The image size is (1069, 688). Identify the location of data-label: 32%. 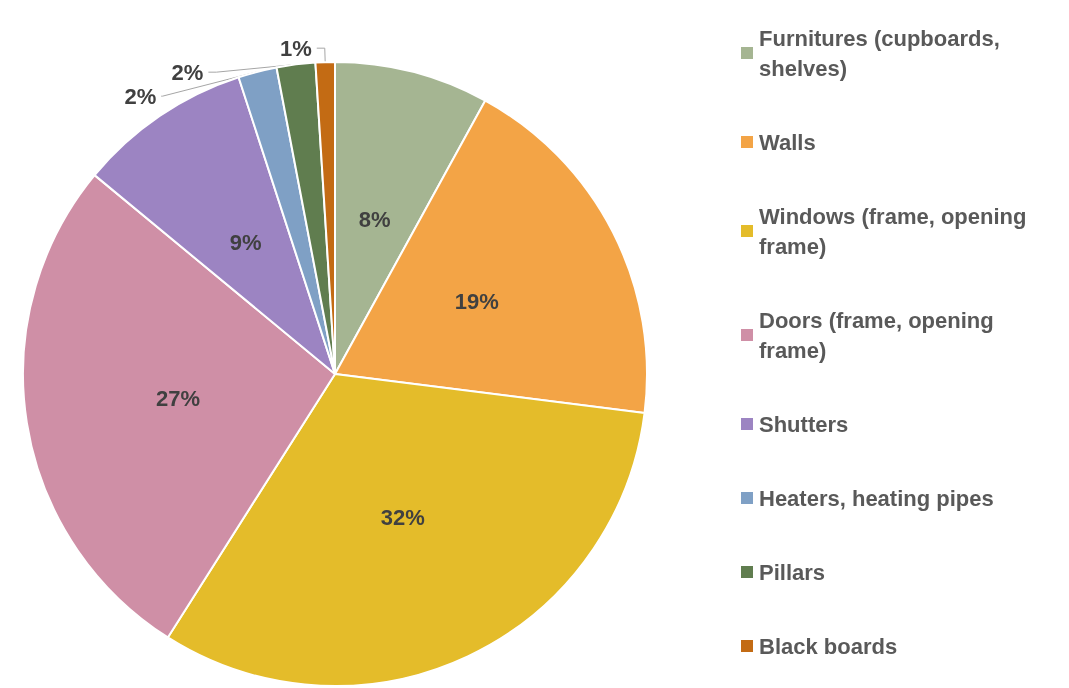
(402, 518).